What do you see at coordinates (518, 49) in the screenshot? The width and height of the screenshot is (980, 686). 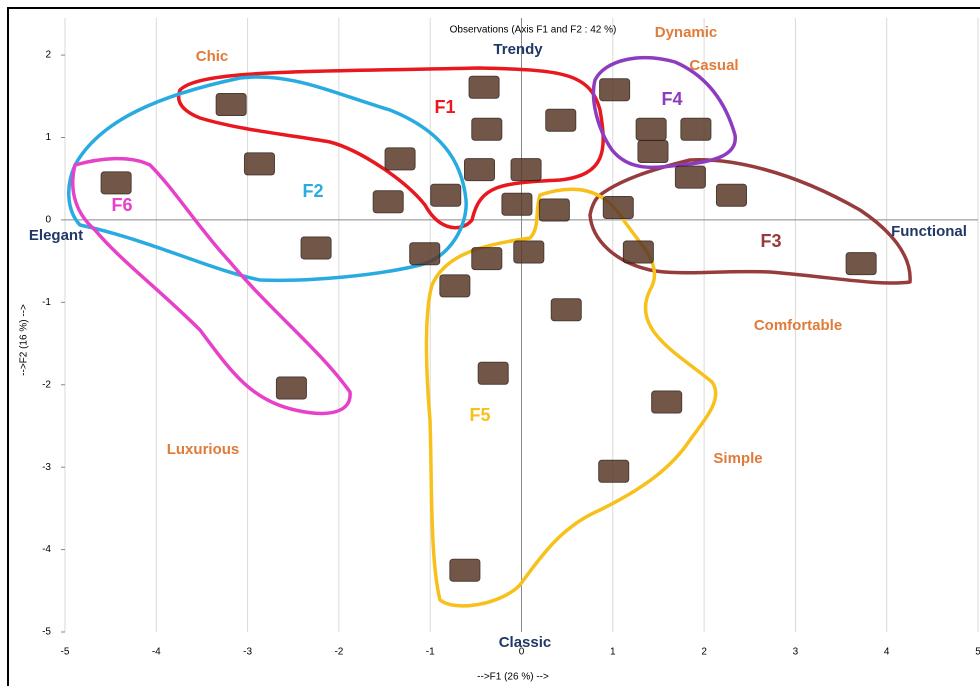 I see `annotation: Trendy` at bounding box center [518, 49].